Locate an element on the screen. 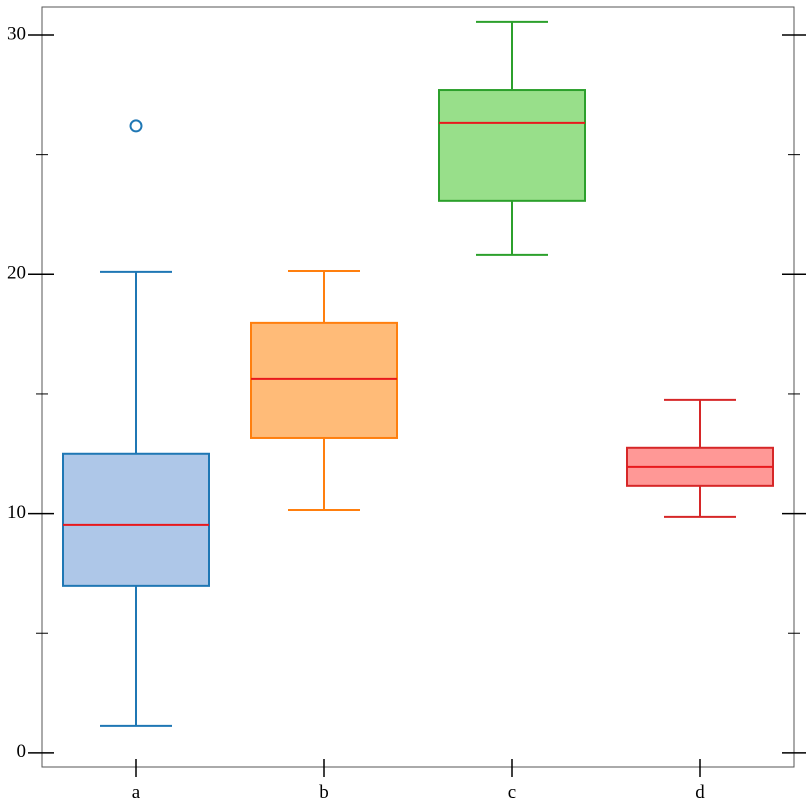  y-tick-label: 30 is located at coordinates (16, 33).